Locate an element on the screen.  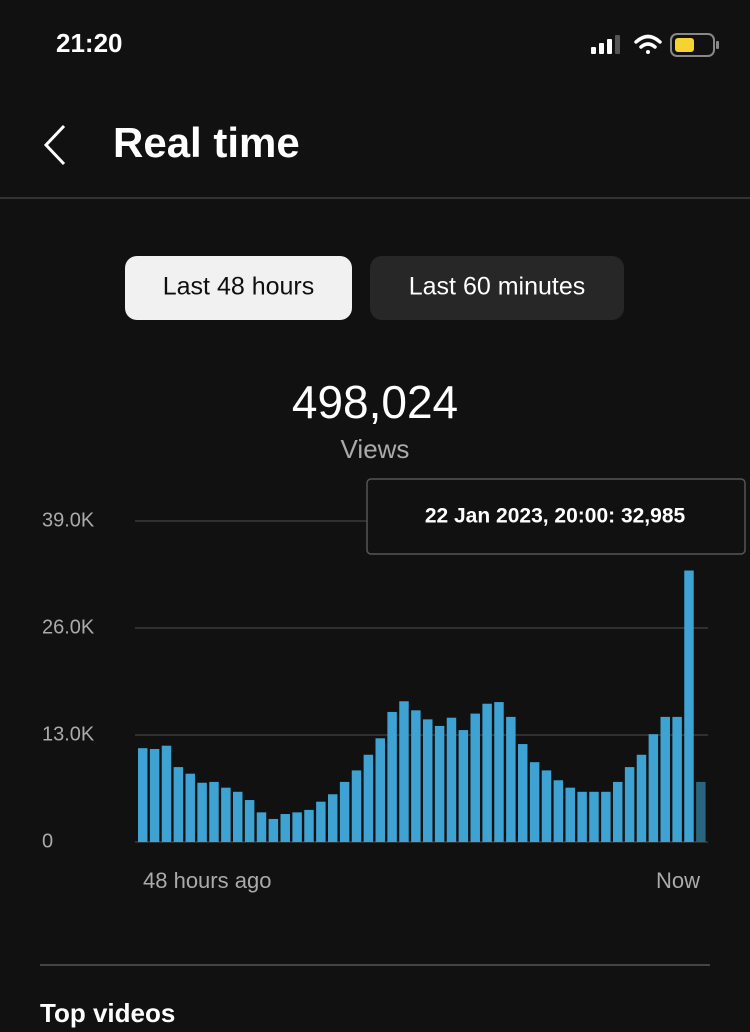
section-title: Top videos is located at coordinates (107, 1013).